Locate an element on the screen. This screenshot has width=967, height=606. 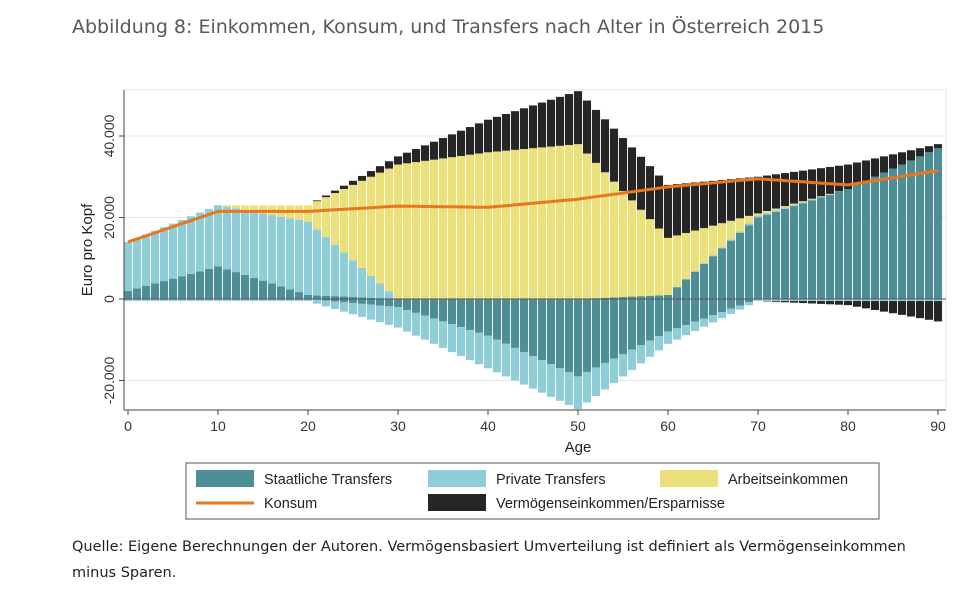
y-tick-label: 0 is located at coordinates (109, 299).